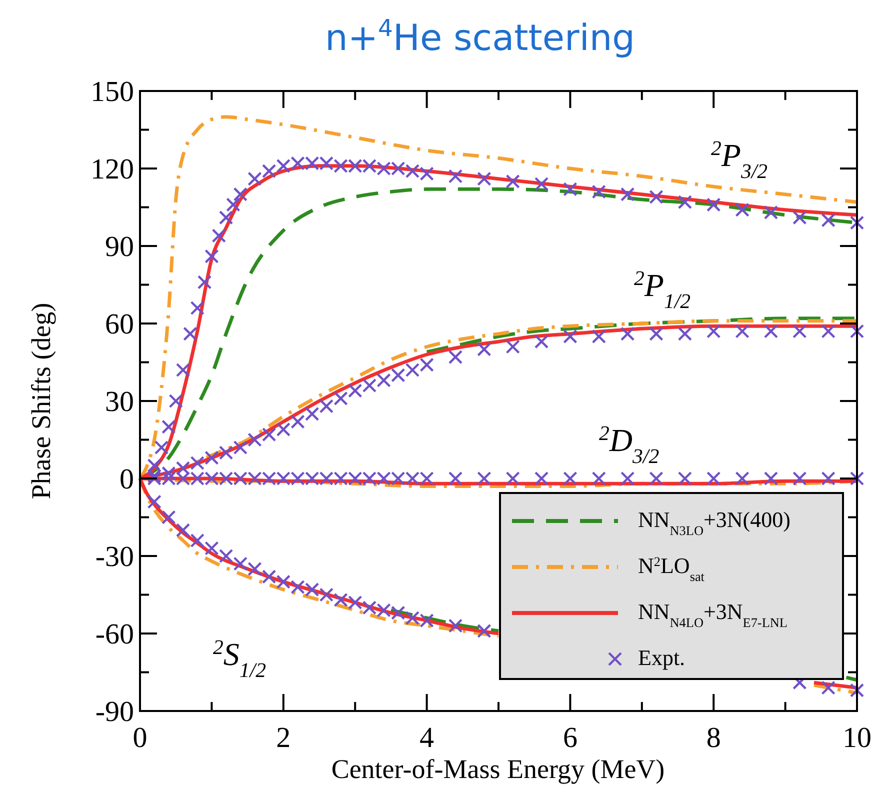 This screenshot has width=895, height=798. What do you see at coordinates (629, 445) in the screenshot?
I see `annotation: $^{2}$D$_{3/2}$` at bounding box center [629, 445].